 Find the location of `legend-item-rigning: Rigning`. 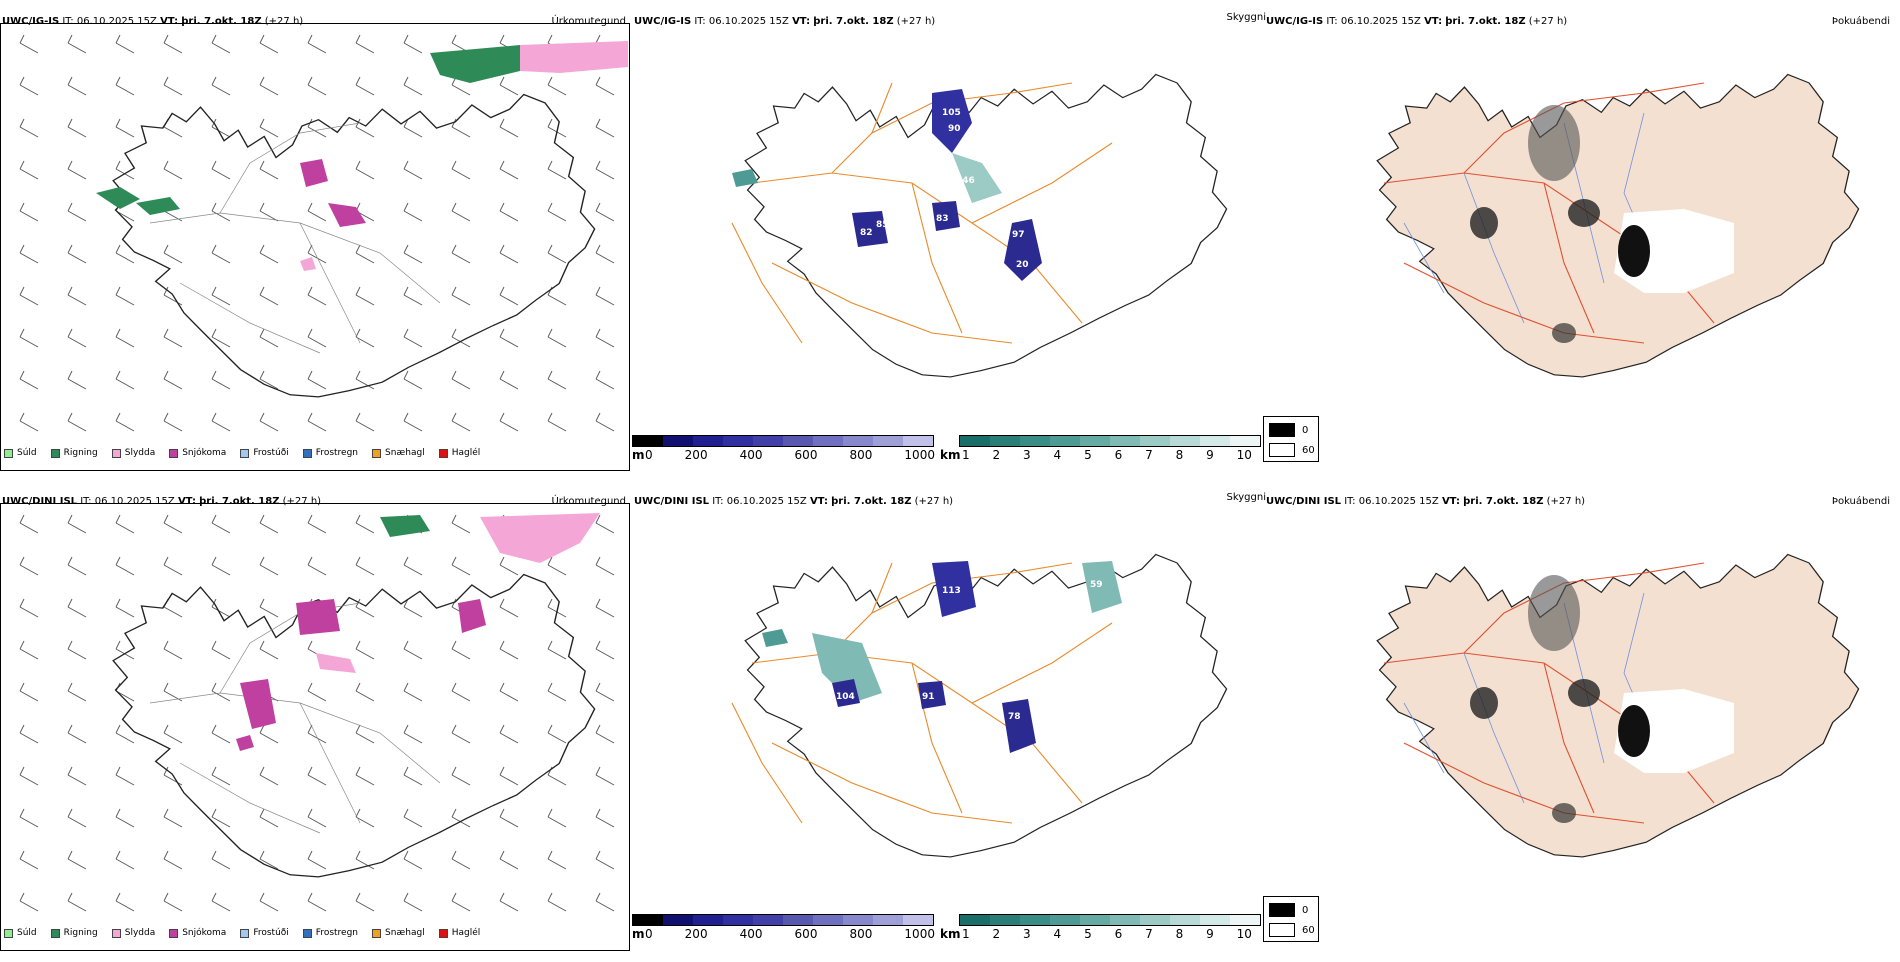

legend-item-rigning: Rigning is located at coordinates (74, 933).